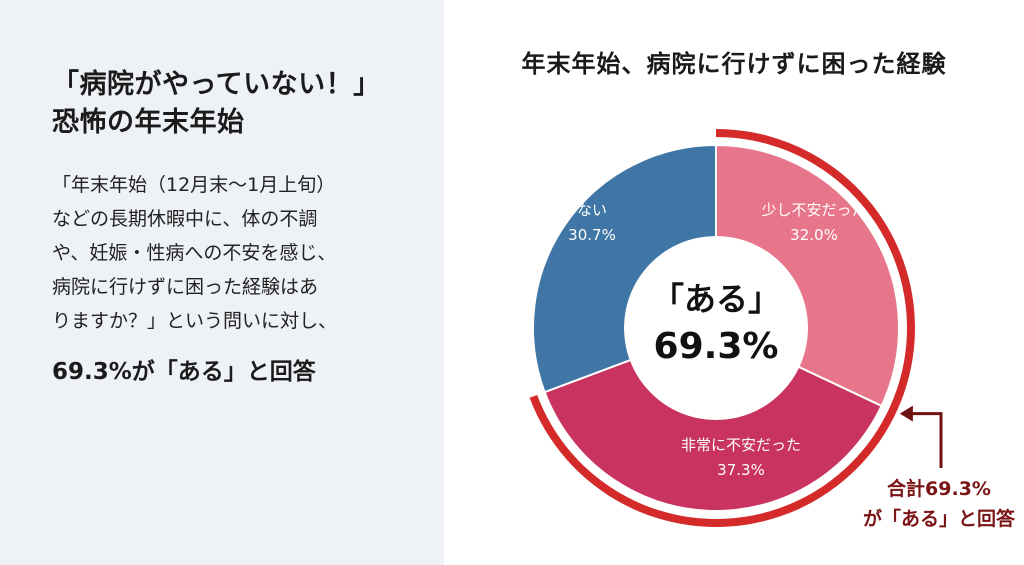 This screenshot has height=565, width=1024. What do you see at coordinates (734, 64) in the screenshot?
I see `chart-title: 年末年始、病院に行けずに困った経験` at bounding box center [734, 64].